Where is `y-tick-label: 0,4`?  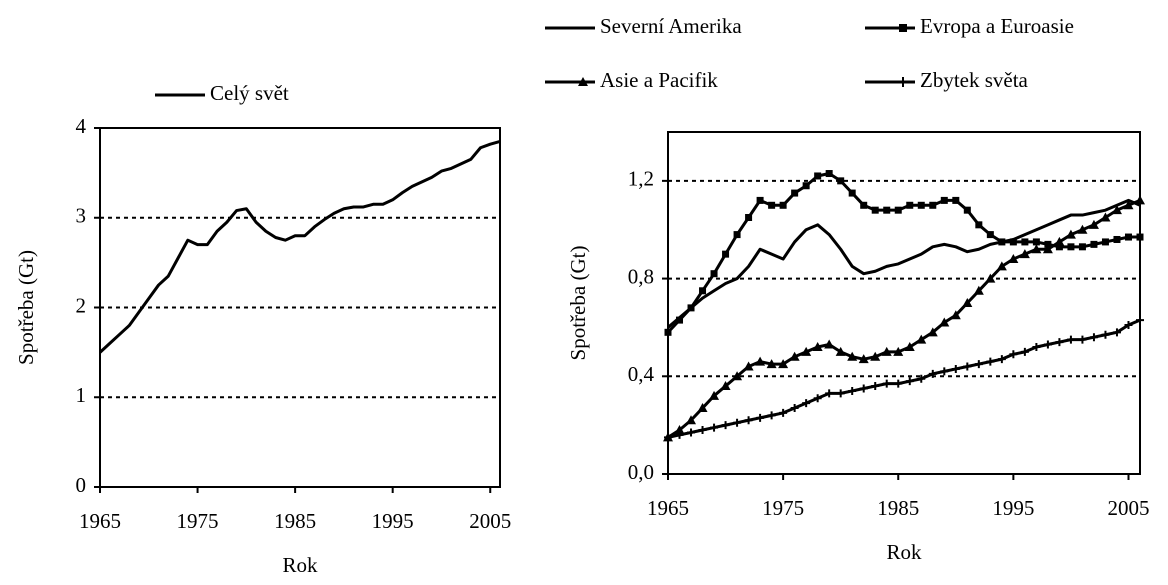 y-tick-label: 0,4 is located at coordinates (641, 374).